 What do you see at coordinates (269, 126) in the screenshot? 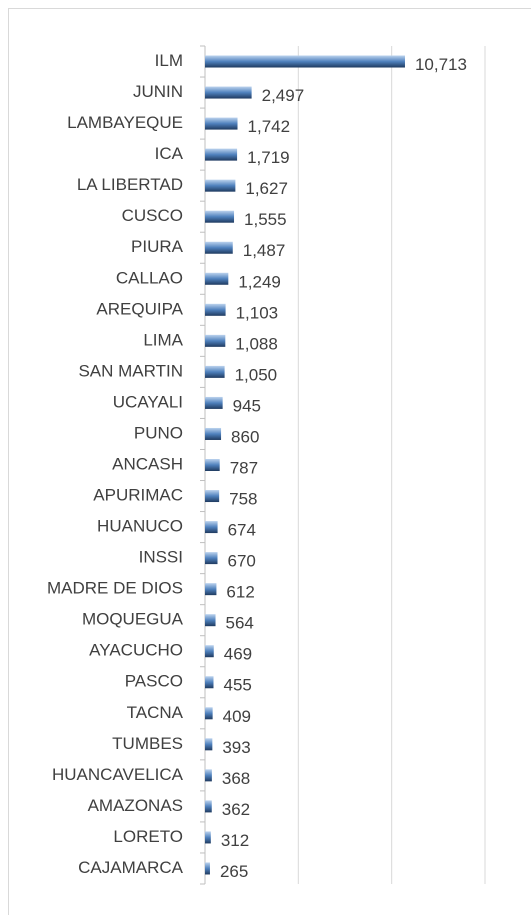
I see `value-label: 1,742` at bounding box center [269, 126].